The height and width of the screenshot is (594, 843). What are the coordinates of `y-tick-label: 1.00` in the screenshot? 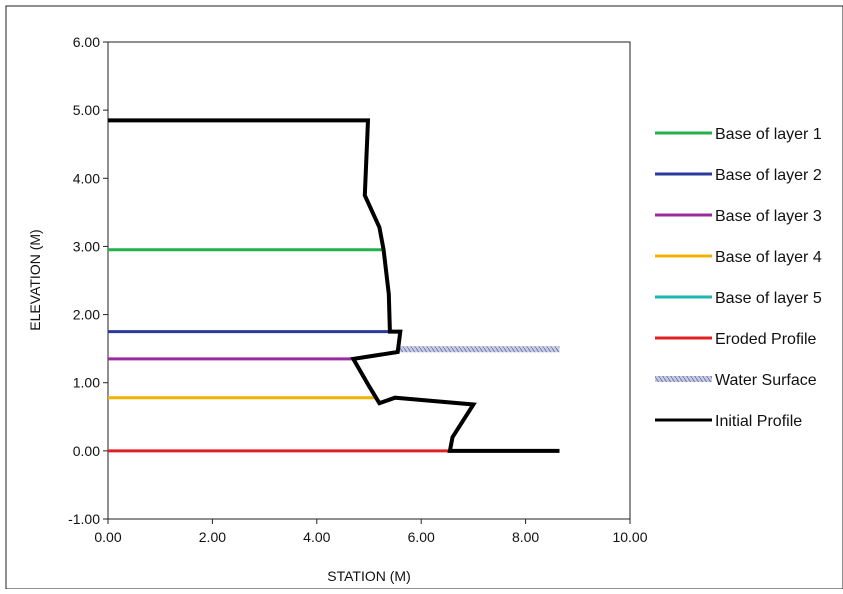 It's located at (86, 383).